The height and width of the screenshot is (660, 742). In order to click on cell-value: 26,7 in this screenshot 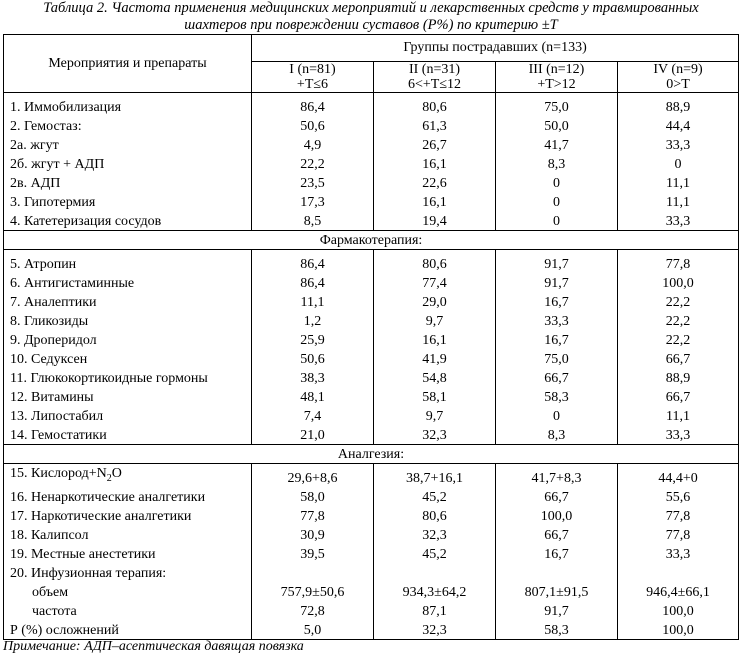, I will do `click(434, 144)`.